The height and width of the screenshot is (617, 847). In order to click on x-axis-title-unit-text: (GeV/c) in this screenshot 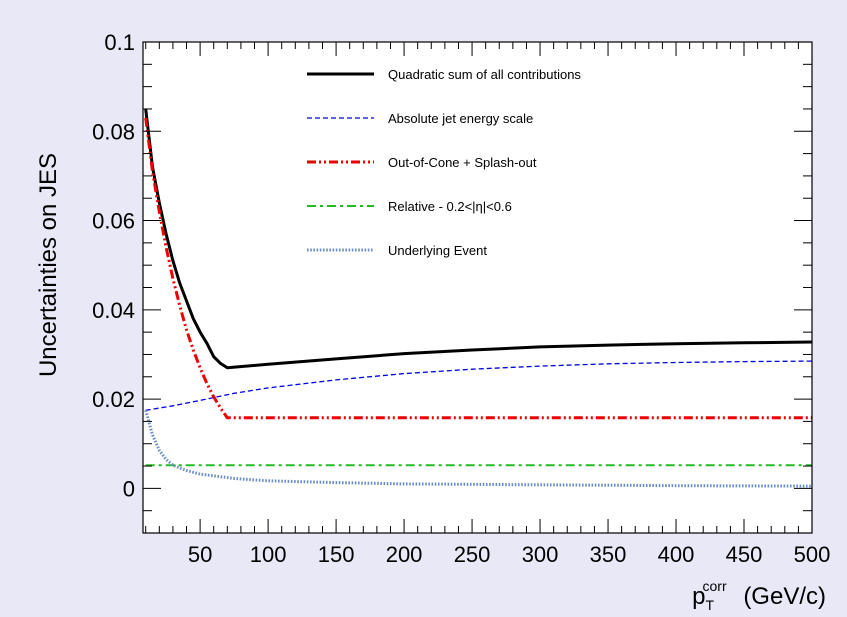, I will do `click(784, 596)`.